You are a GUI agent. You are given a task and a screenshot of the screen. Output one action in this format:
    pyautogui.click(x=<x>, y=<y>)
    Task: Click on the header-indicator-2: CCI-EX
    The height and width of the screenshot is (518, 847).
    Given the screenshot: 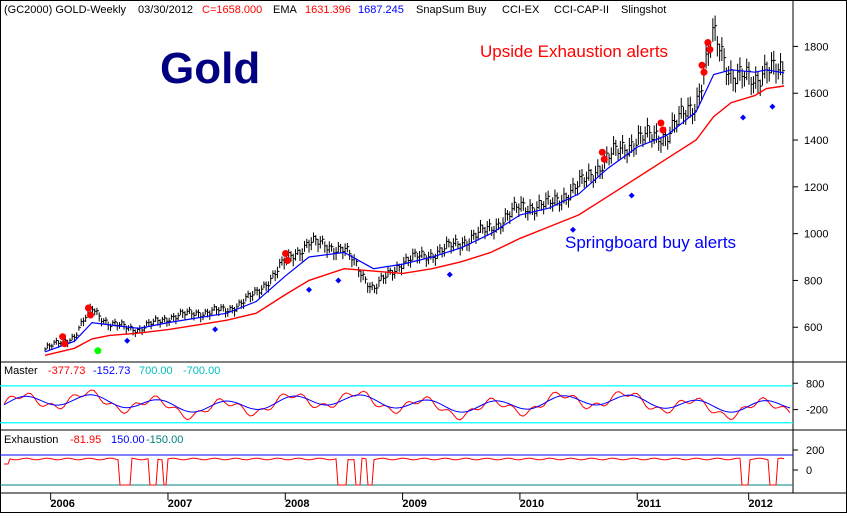 What is the action you would take?
    pyautogui.click(x=521, y=10)
    